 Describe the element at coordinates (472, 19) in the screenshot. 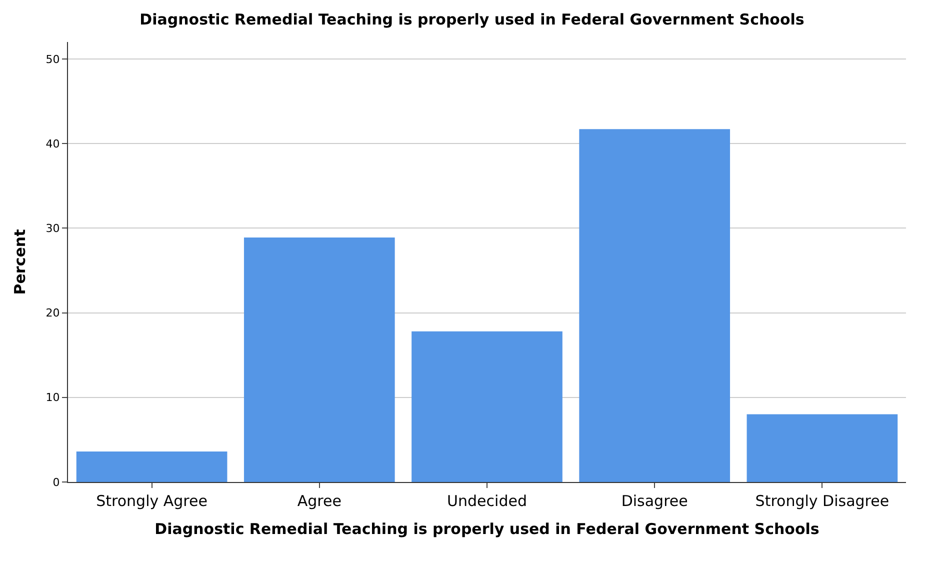

I see `chart-title: Diagnostic Remedial Teaching is properly used in Federal Government Schools` at that location.